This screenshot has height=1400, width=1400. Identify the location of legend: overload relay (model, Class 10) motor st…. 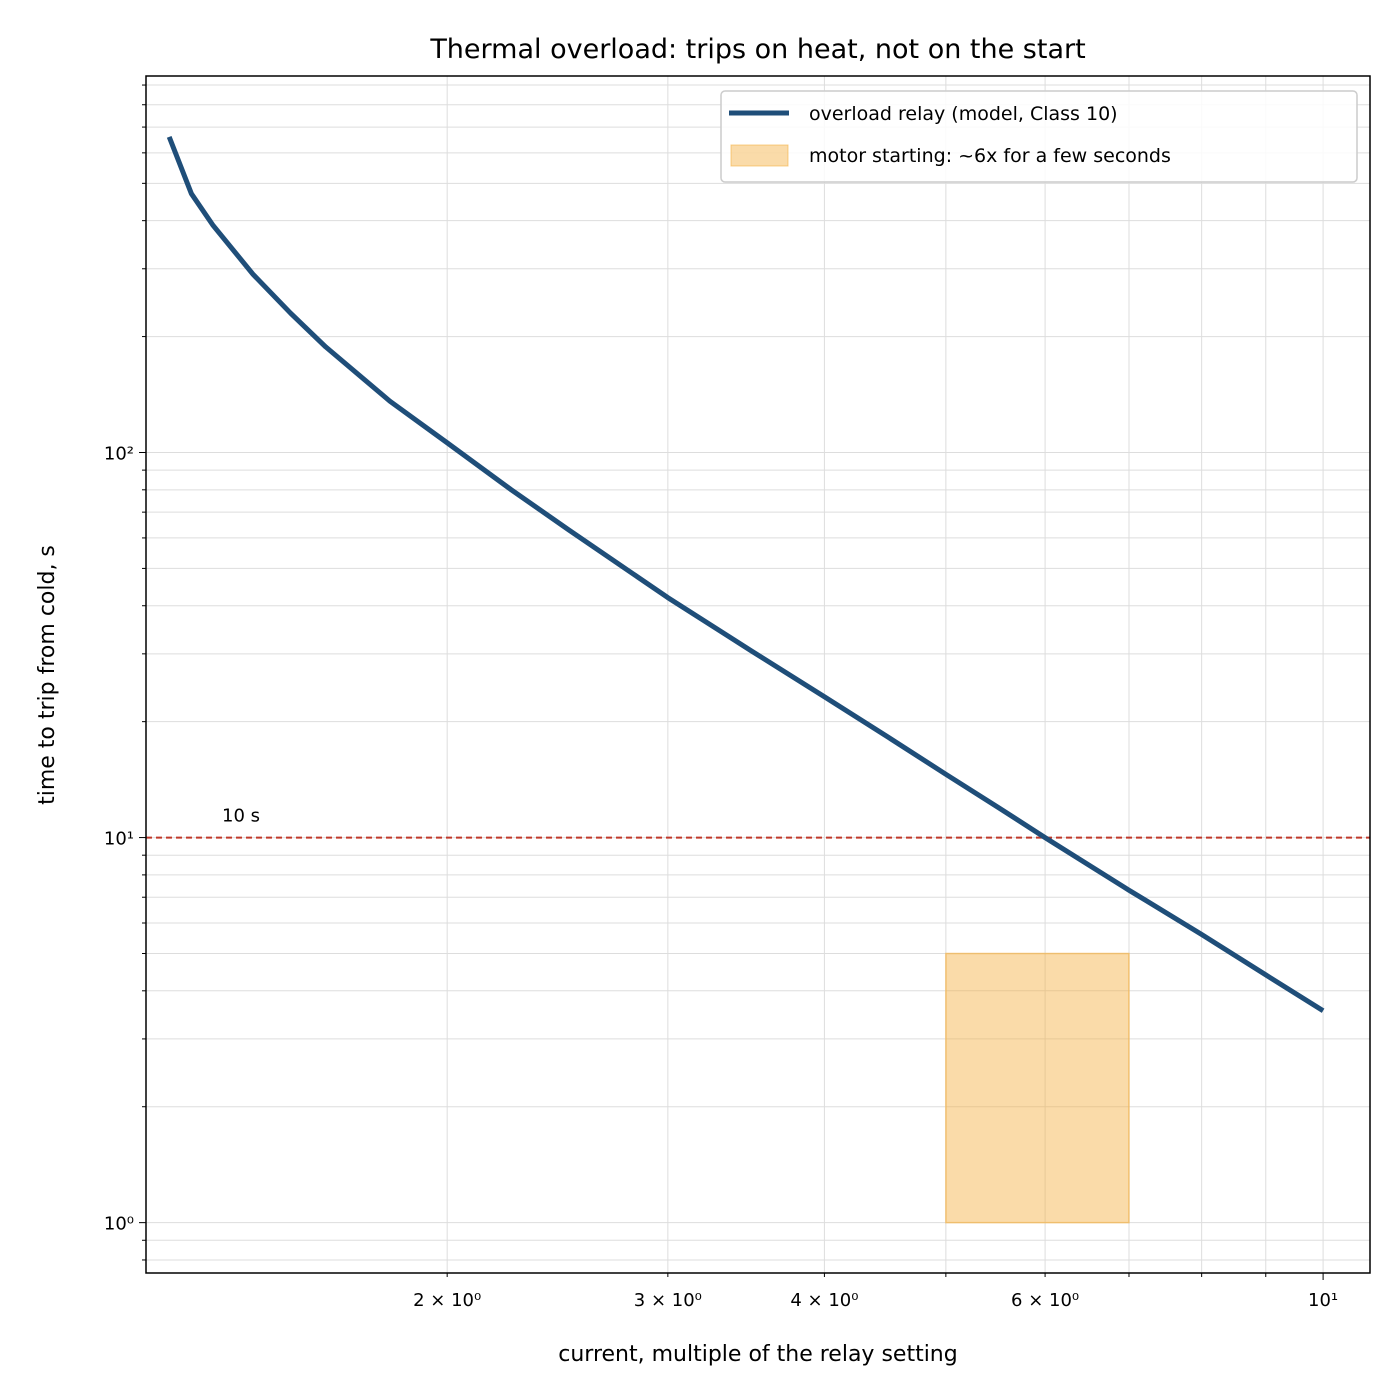
(1039, 136).